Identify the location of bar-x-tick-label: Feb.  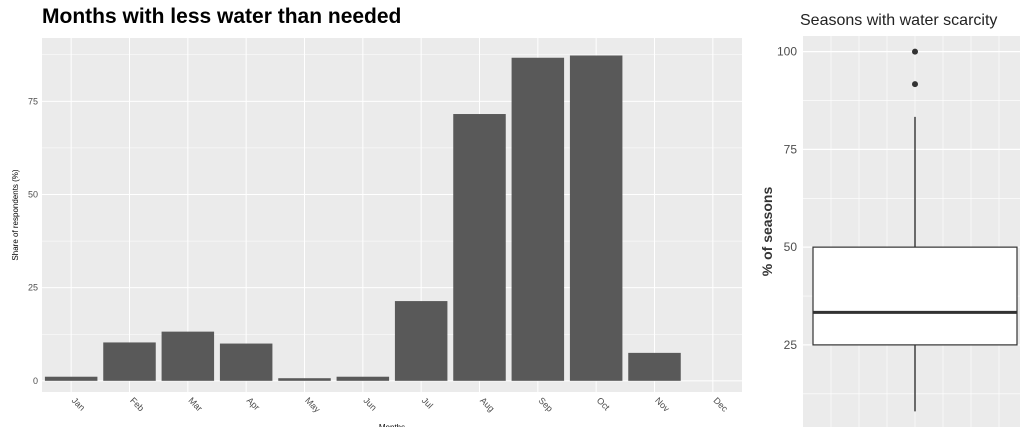
(137, 404).